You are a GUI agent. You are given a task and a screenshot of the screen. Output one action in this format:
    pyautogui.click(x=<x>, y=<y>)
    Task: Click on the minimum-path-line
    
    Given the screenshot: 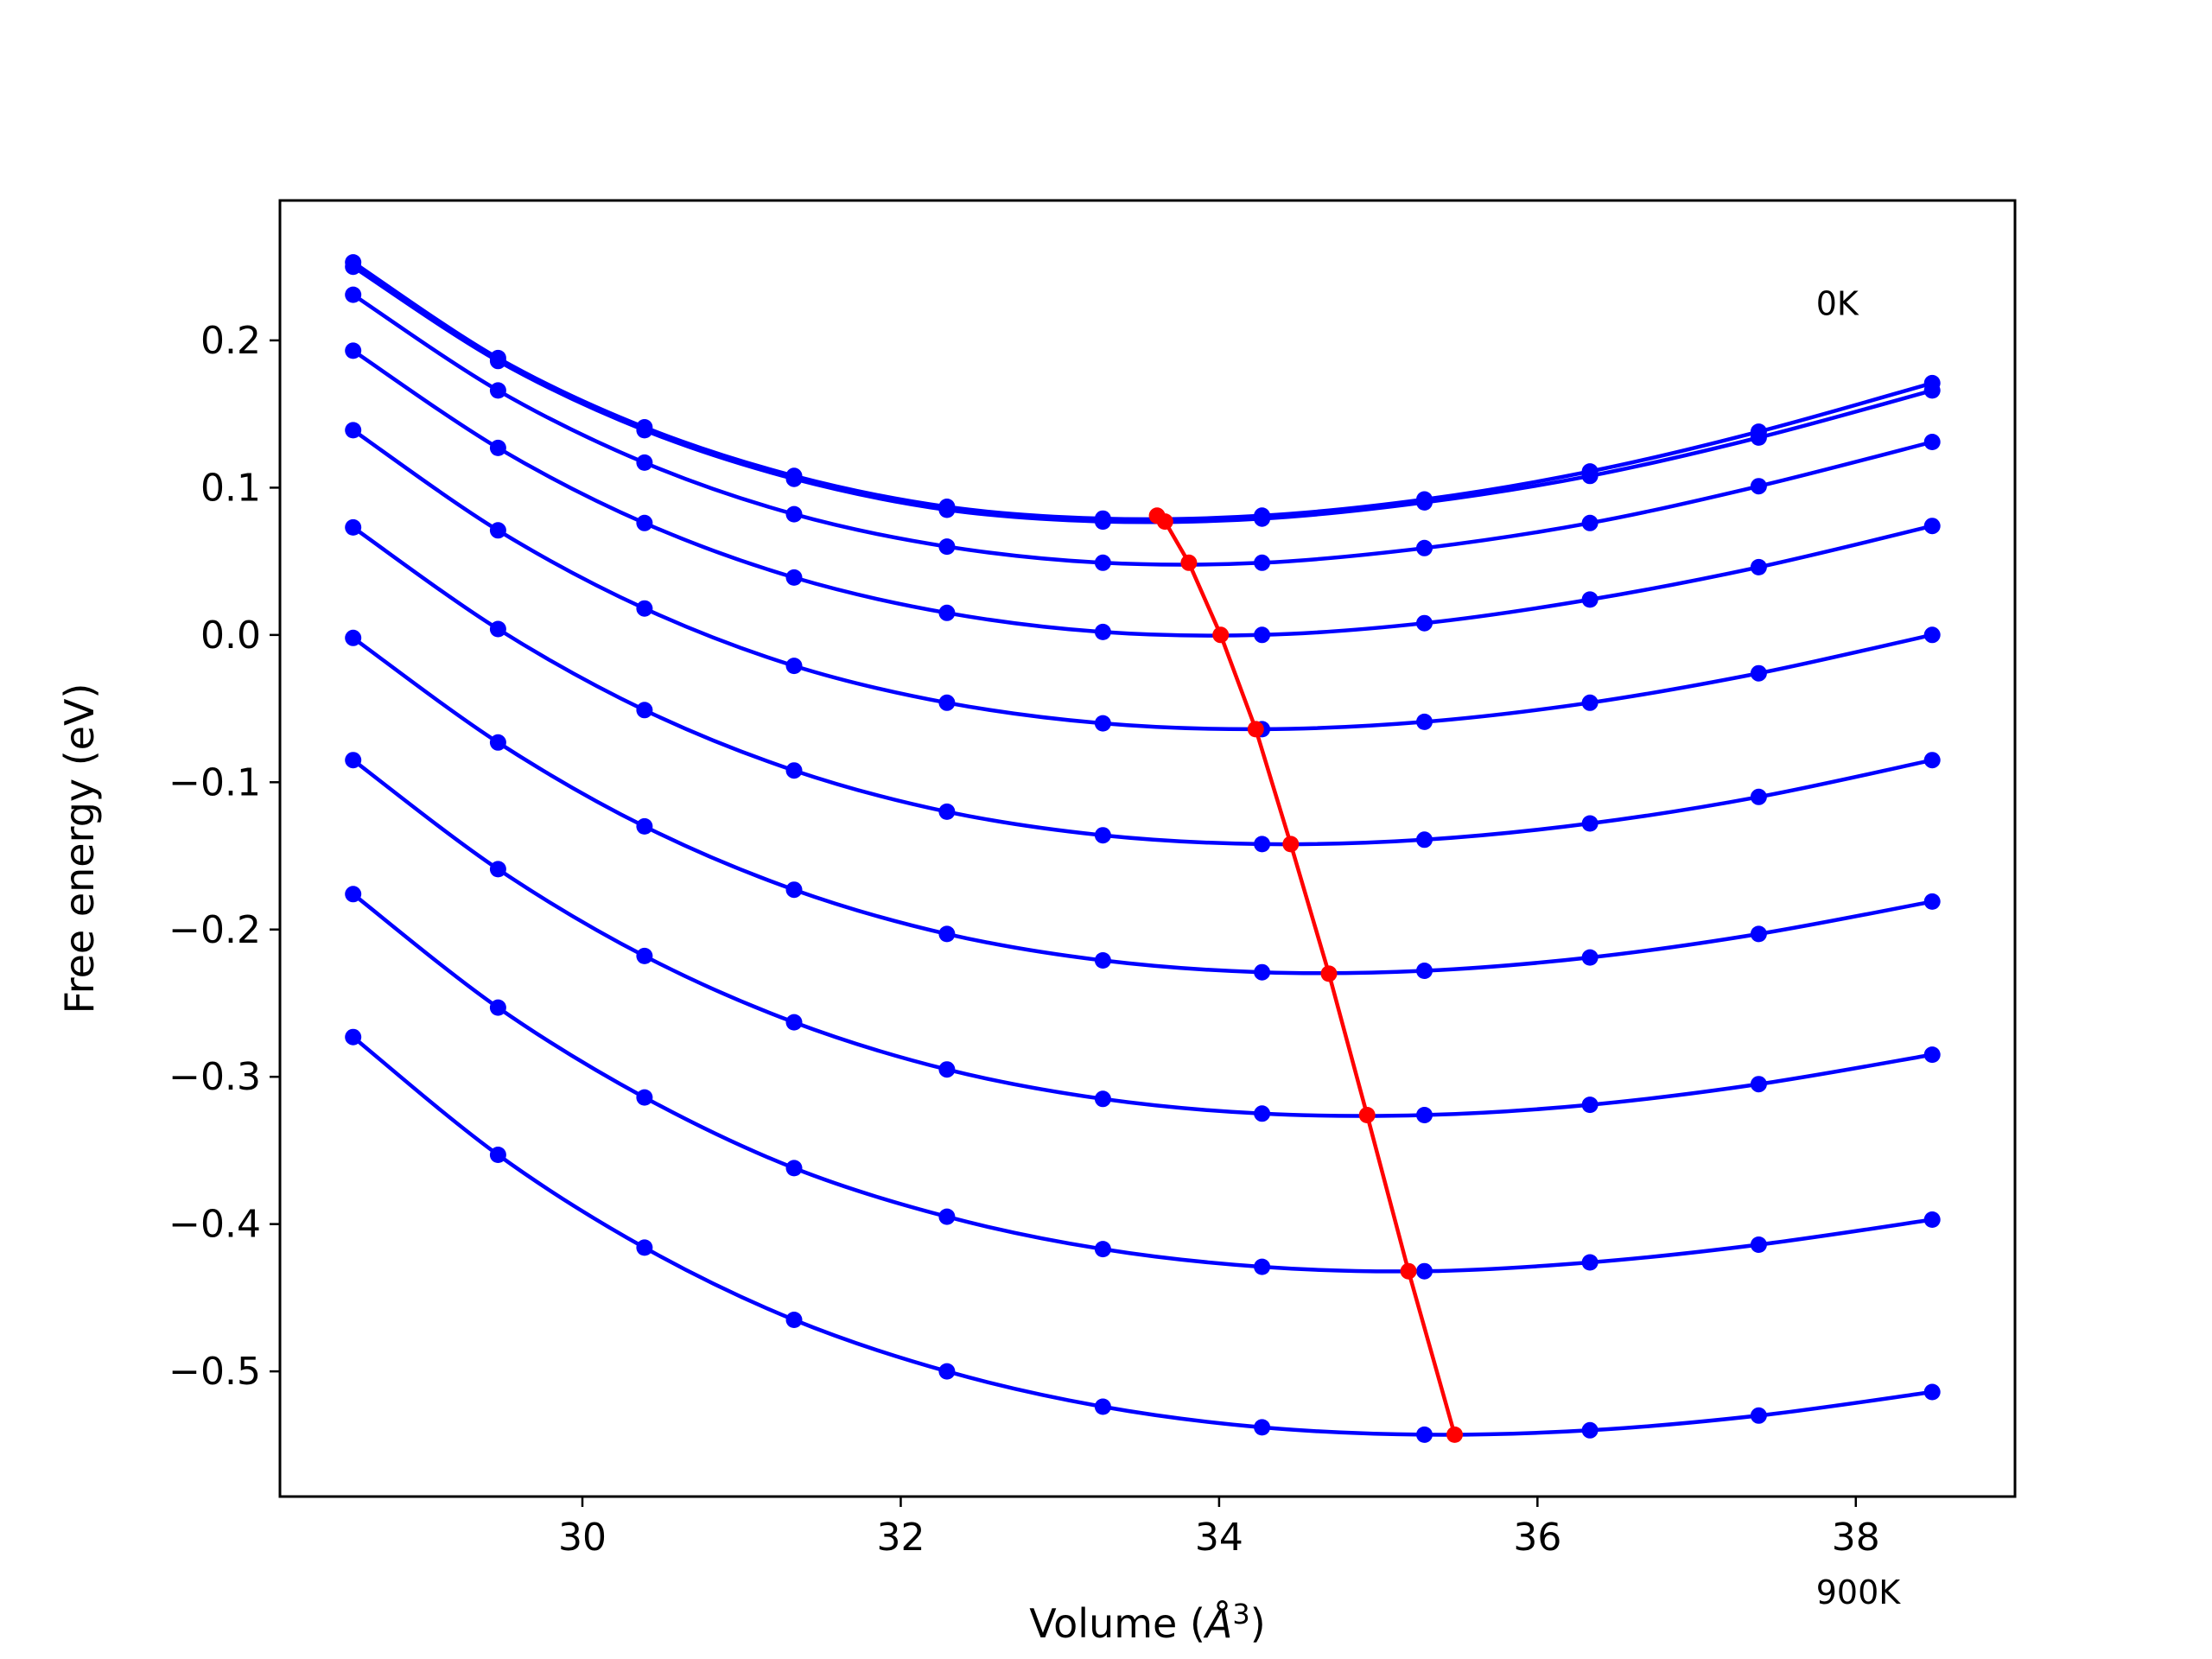 What is the action you would take?
    pyautogui.click(x=1306, y=974)
    